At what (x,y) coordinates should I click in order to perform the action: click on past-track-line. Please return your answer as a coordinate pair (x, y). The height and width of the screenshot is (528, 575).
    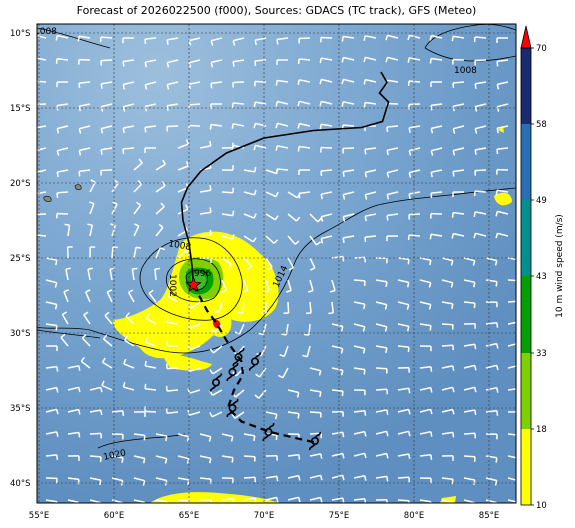
    Looking at the image, I should click on (285, 178).